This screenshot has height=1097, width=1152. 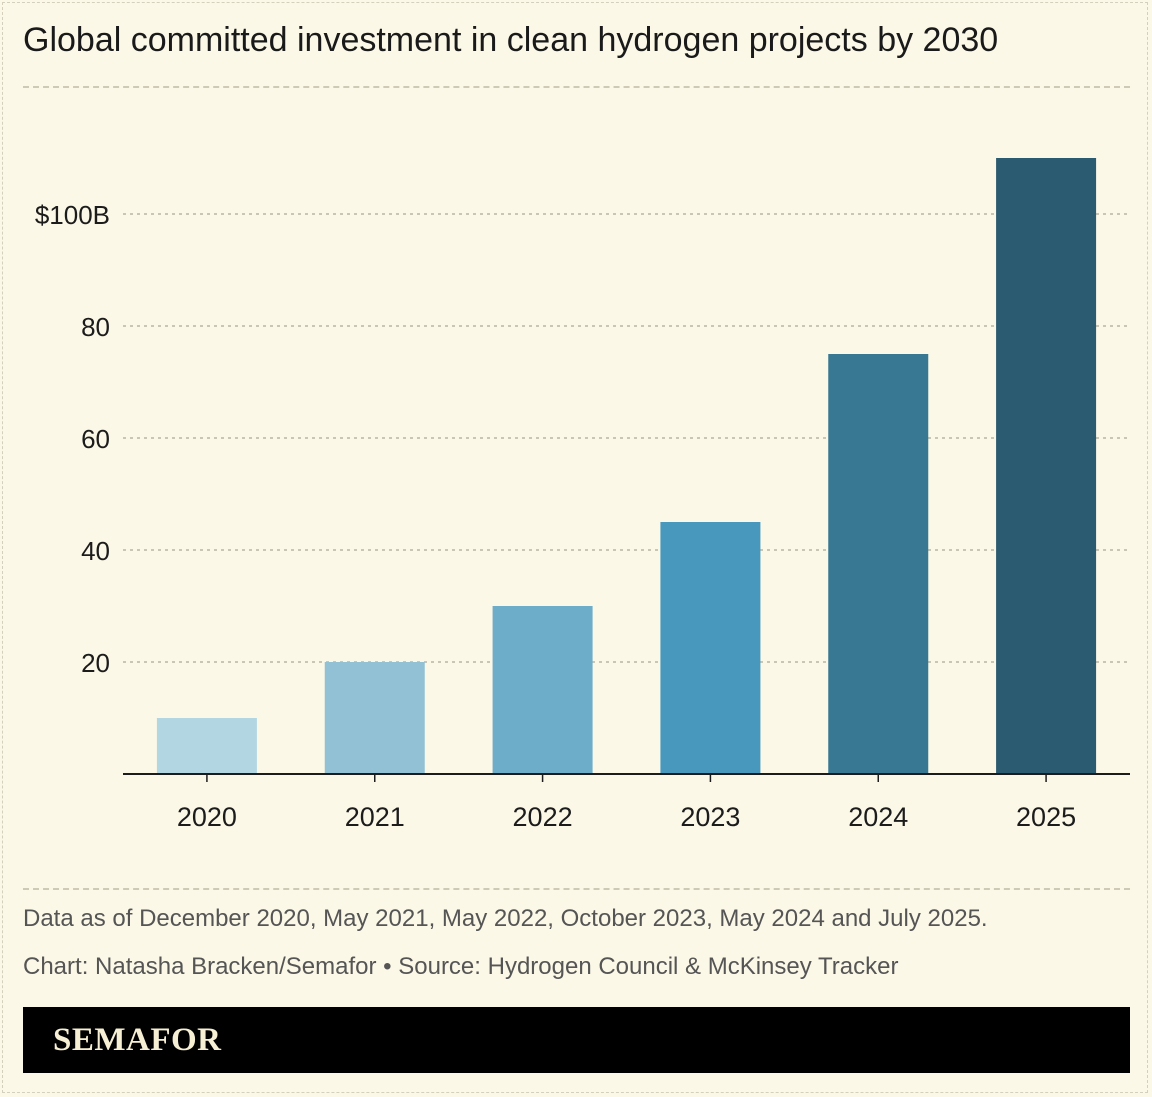 What do you see at coordinates (95, 551) in the screenshot?
I see `y-tick-label: 40` at bounding box center [95, 551].